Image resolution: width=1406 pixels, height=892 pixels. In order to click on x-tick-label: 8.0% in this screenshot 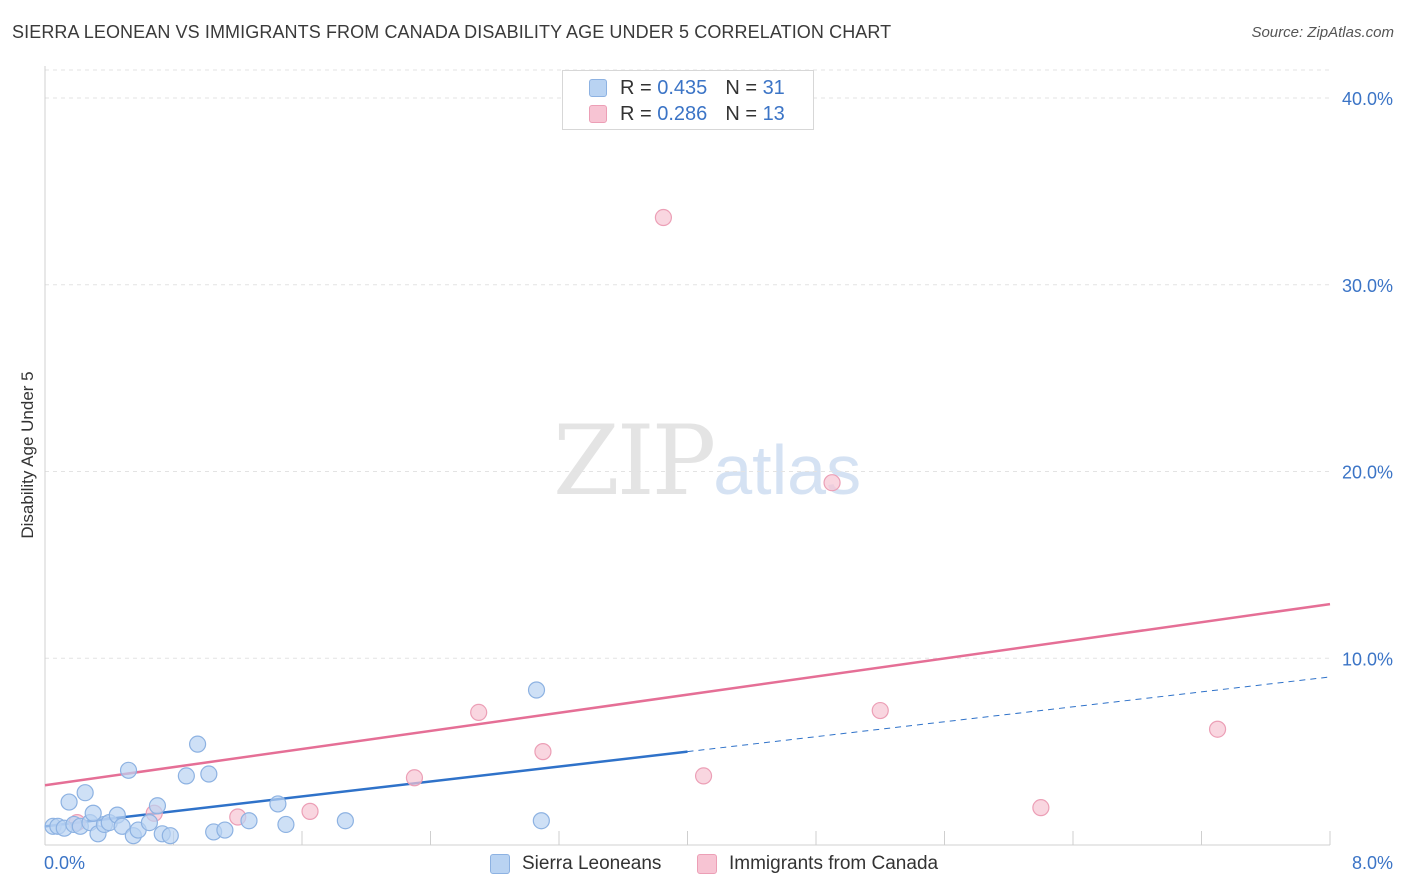, I will do `click(1372, 863)`.